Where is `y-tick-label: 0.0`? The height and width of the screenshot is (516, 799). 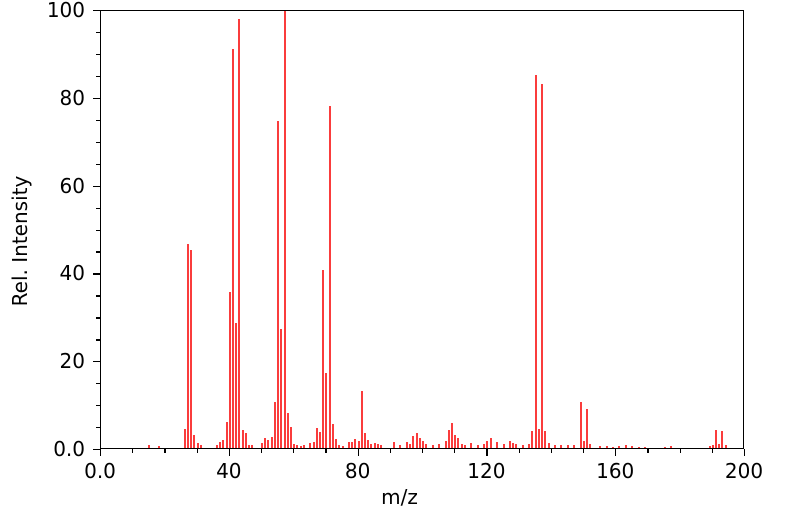 y-tick-label: 0.0 is located at coordinates (69, 449).